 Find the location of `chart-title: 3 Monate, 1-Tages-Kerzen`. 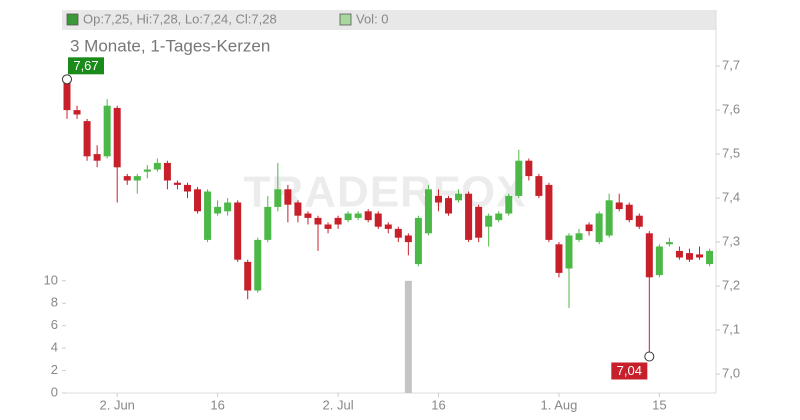

chart-title: 3 Monate, 1-Tages-Kerzen is located at coordinates (170, 45).